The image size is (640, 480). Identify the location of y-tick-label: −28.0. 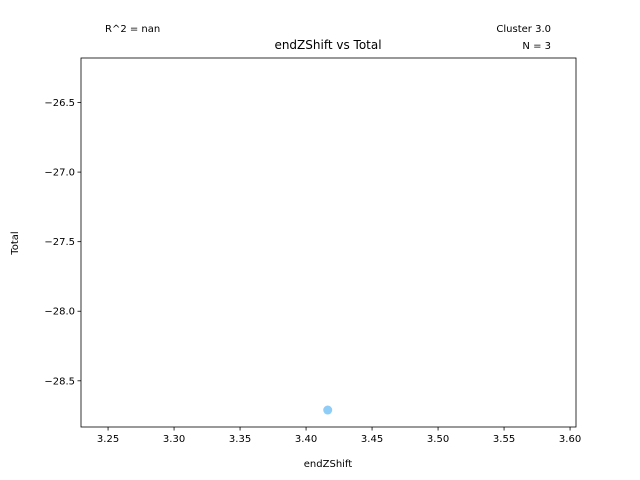
(59, 312).